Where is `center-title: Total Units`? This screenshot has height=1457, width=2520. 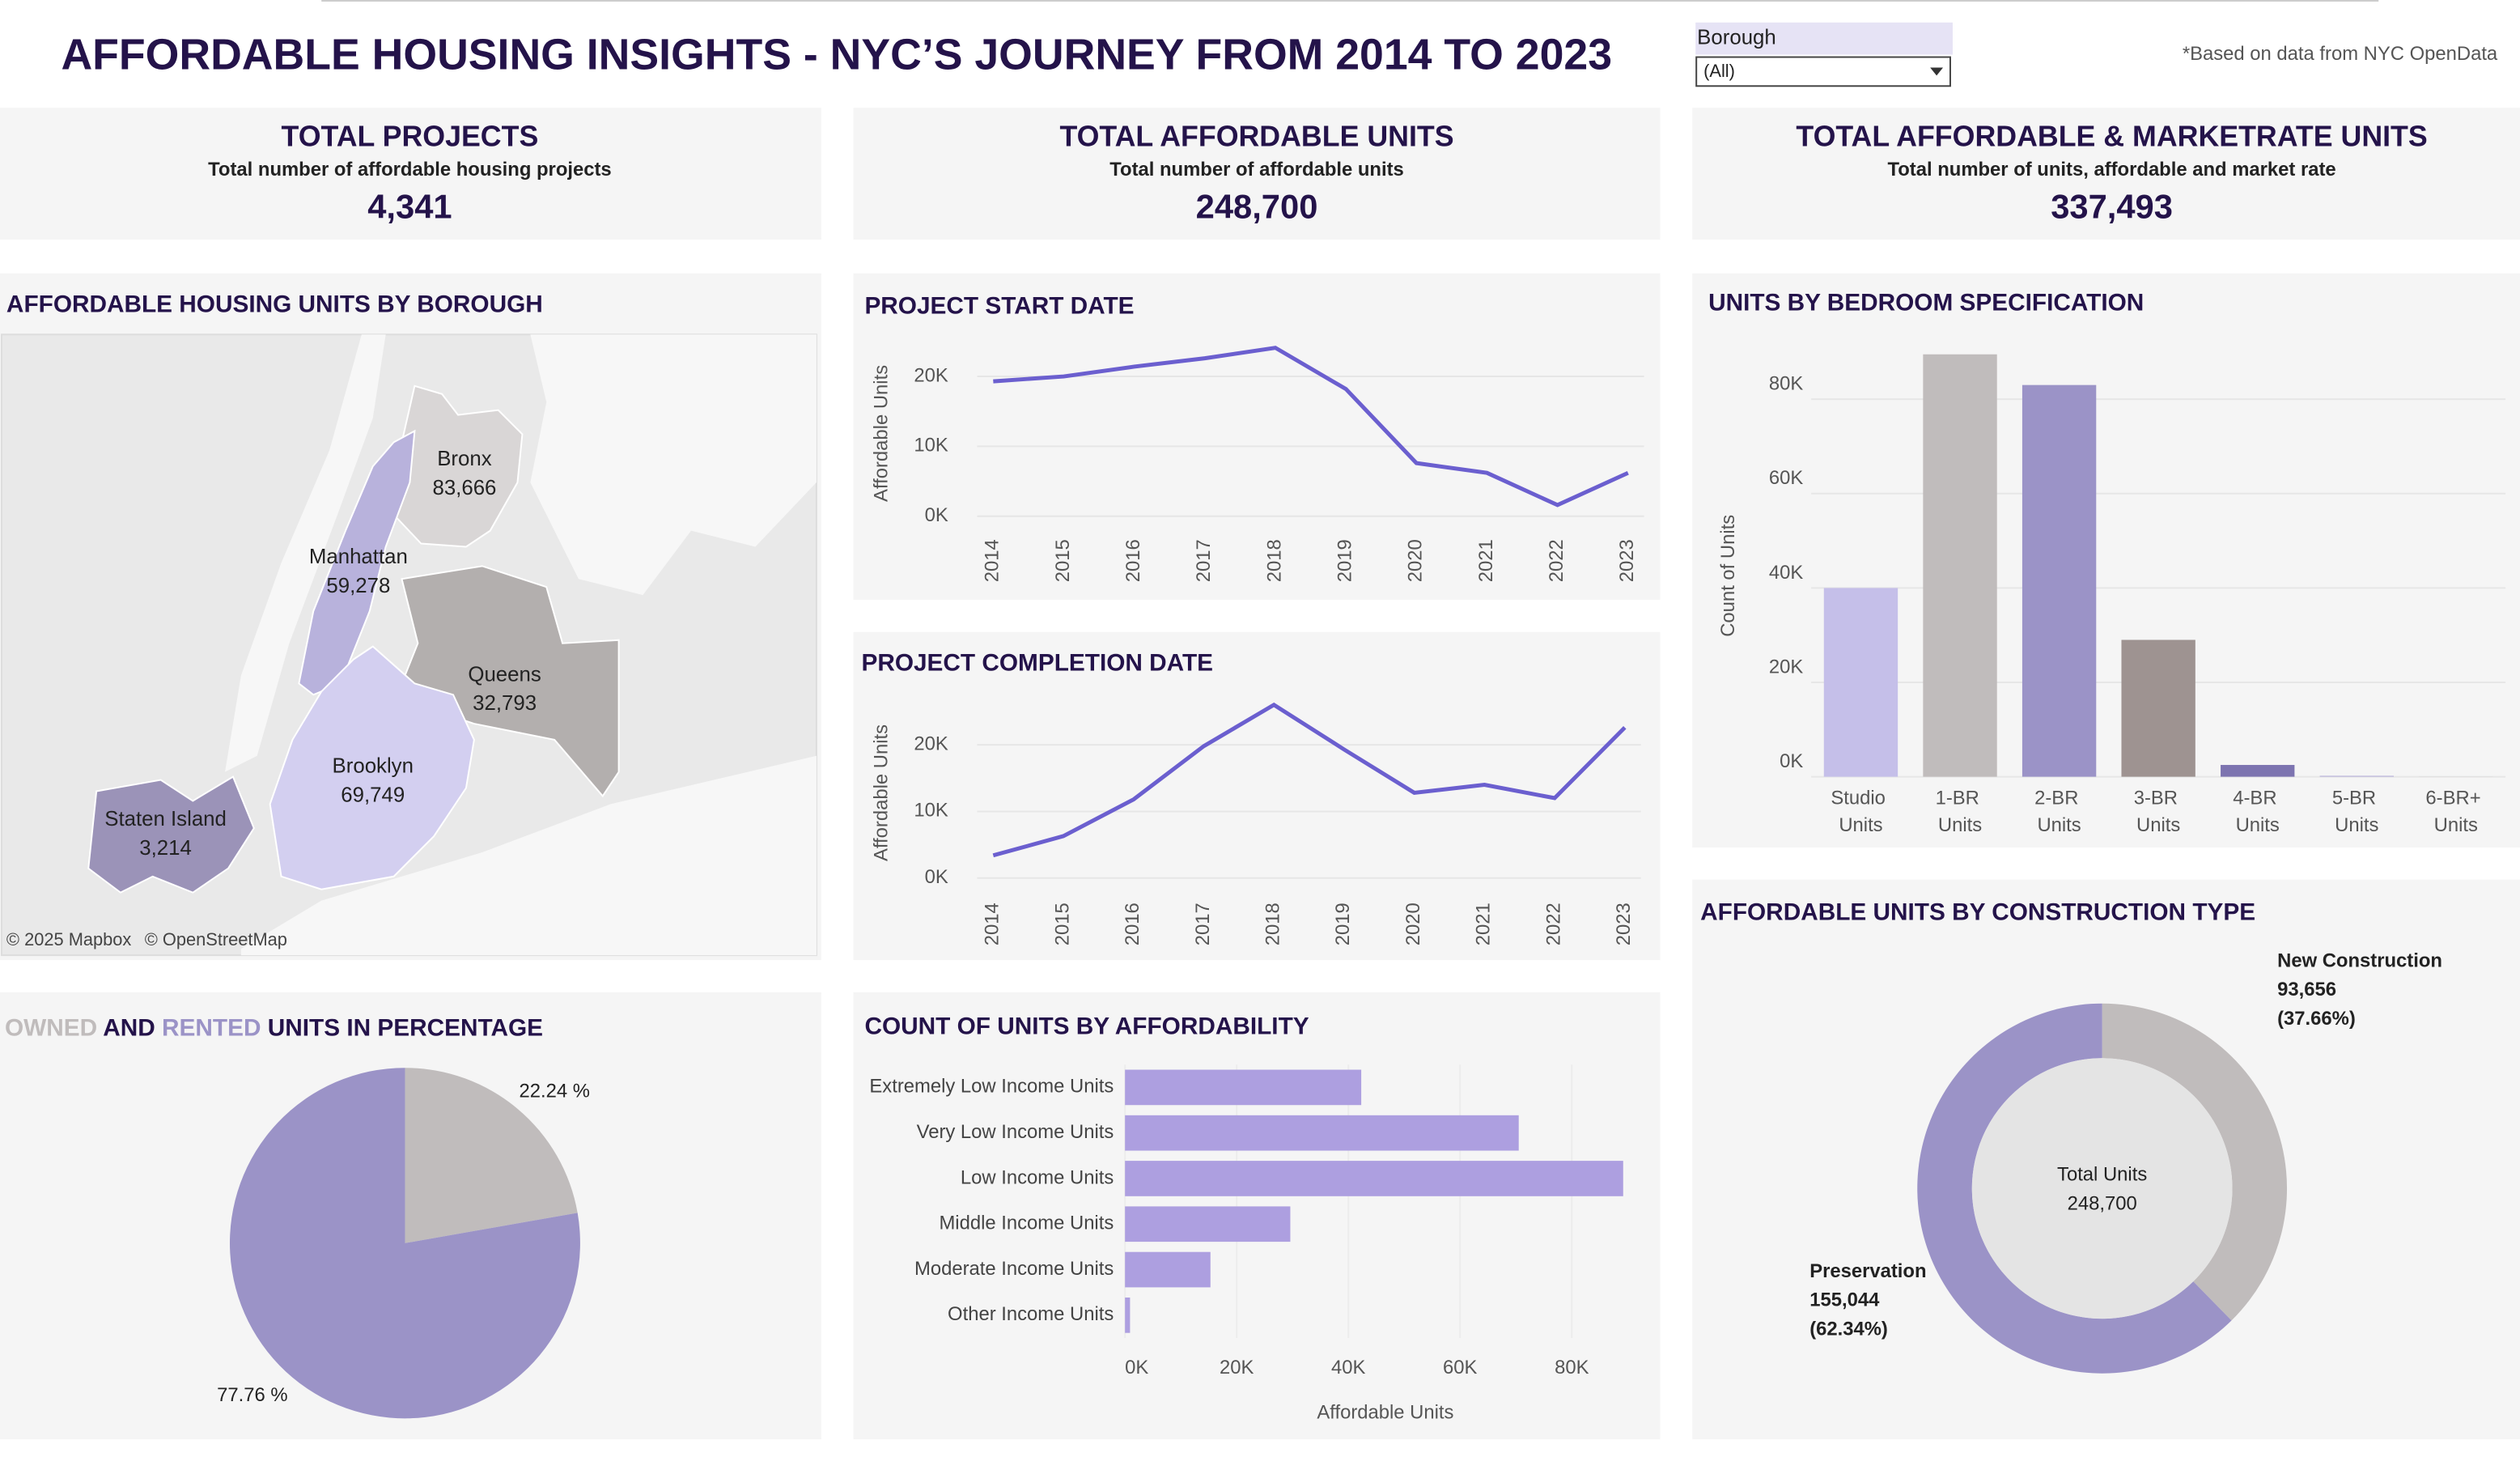 center-title: Total Units is located at coordinates (2102, 1175).